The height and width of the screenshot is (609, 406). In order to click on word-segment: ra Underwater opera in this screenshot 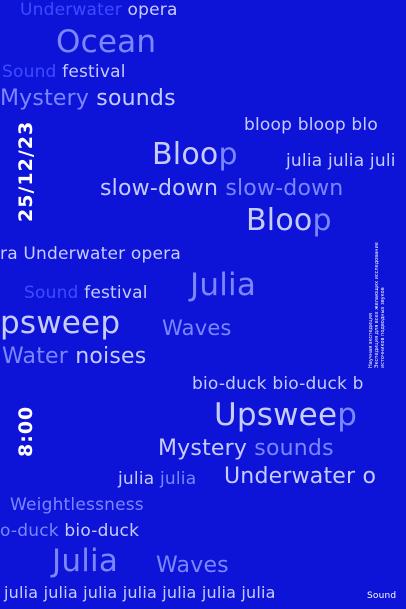, I will do `click(90, 254)`.